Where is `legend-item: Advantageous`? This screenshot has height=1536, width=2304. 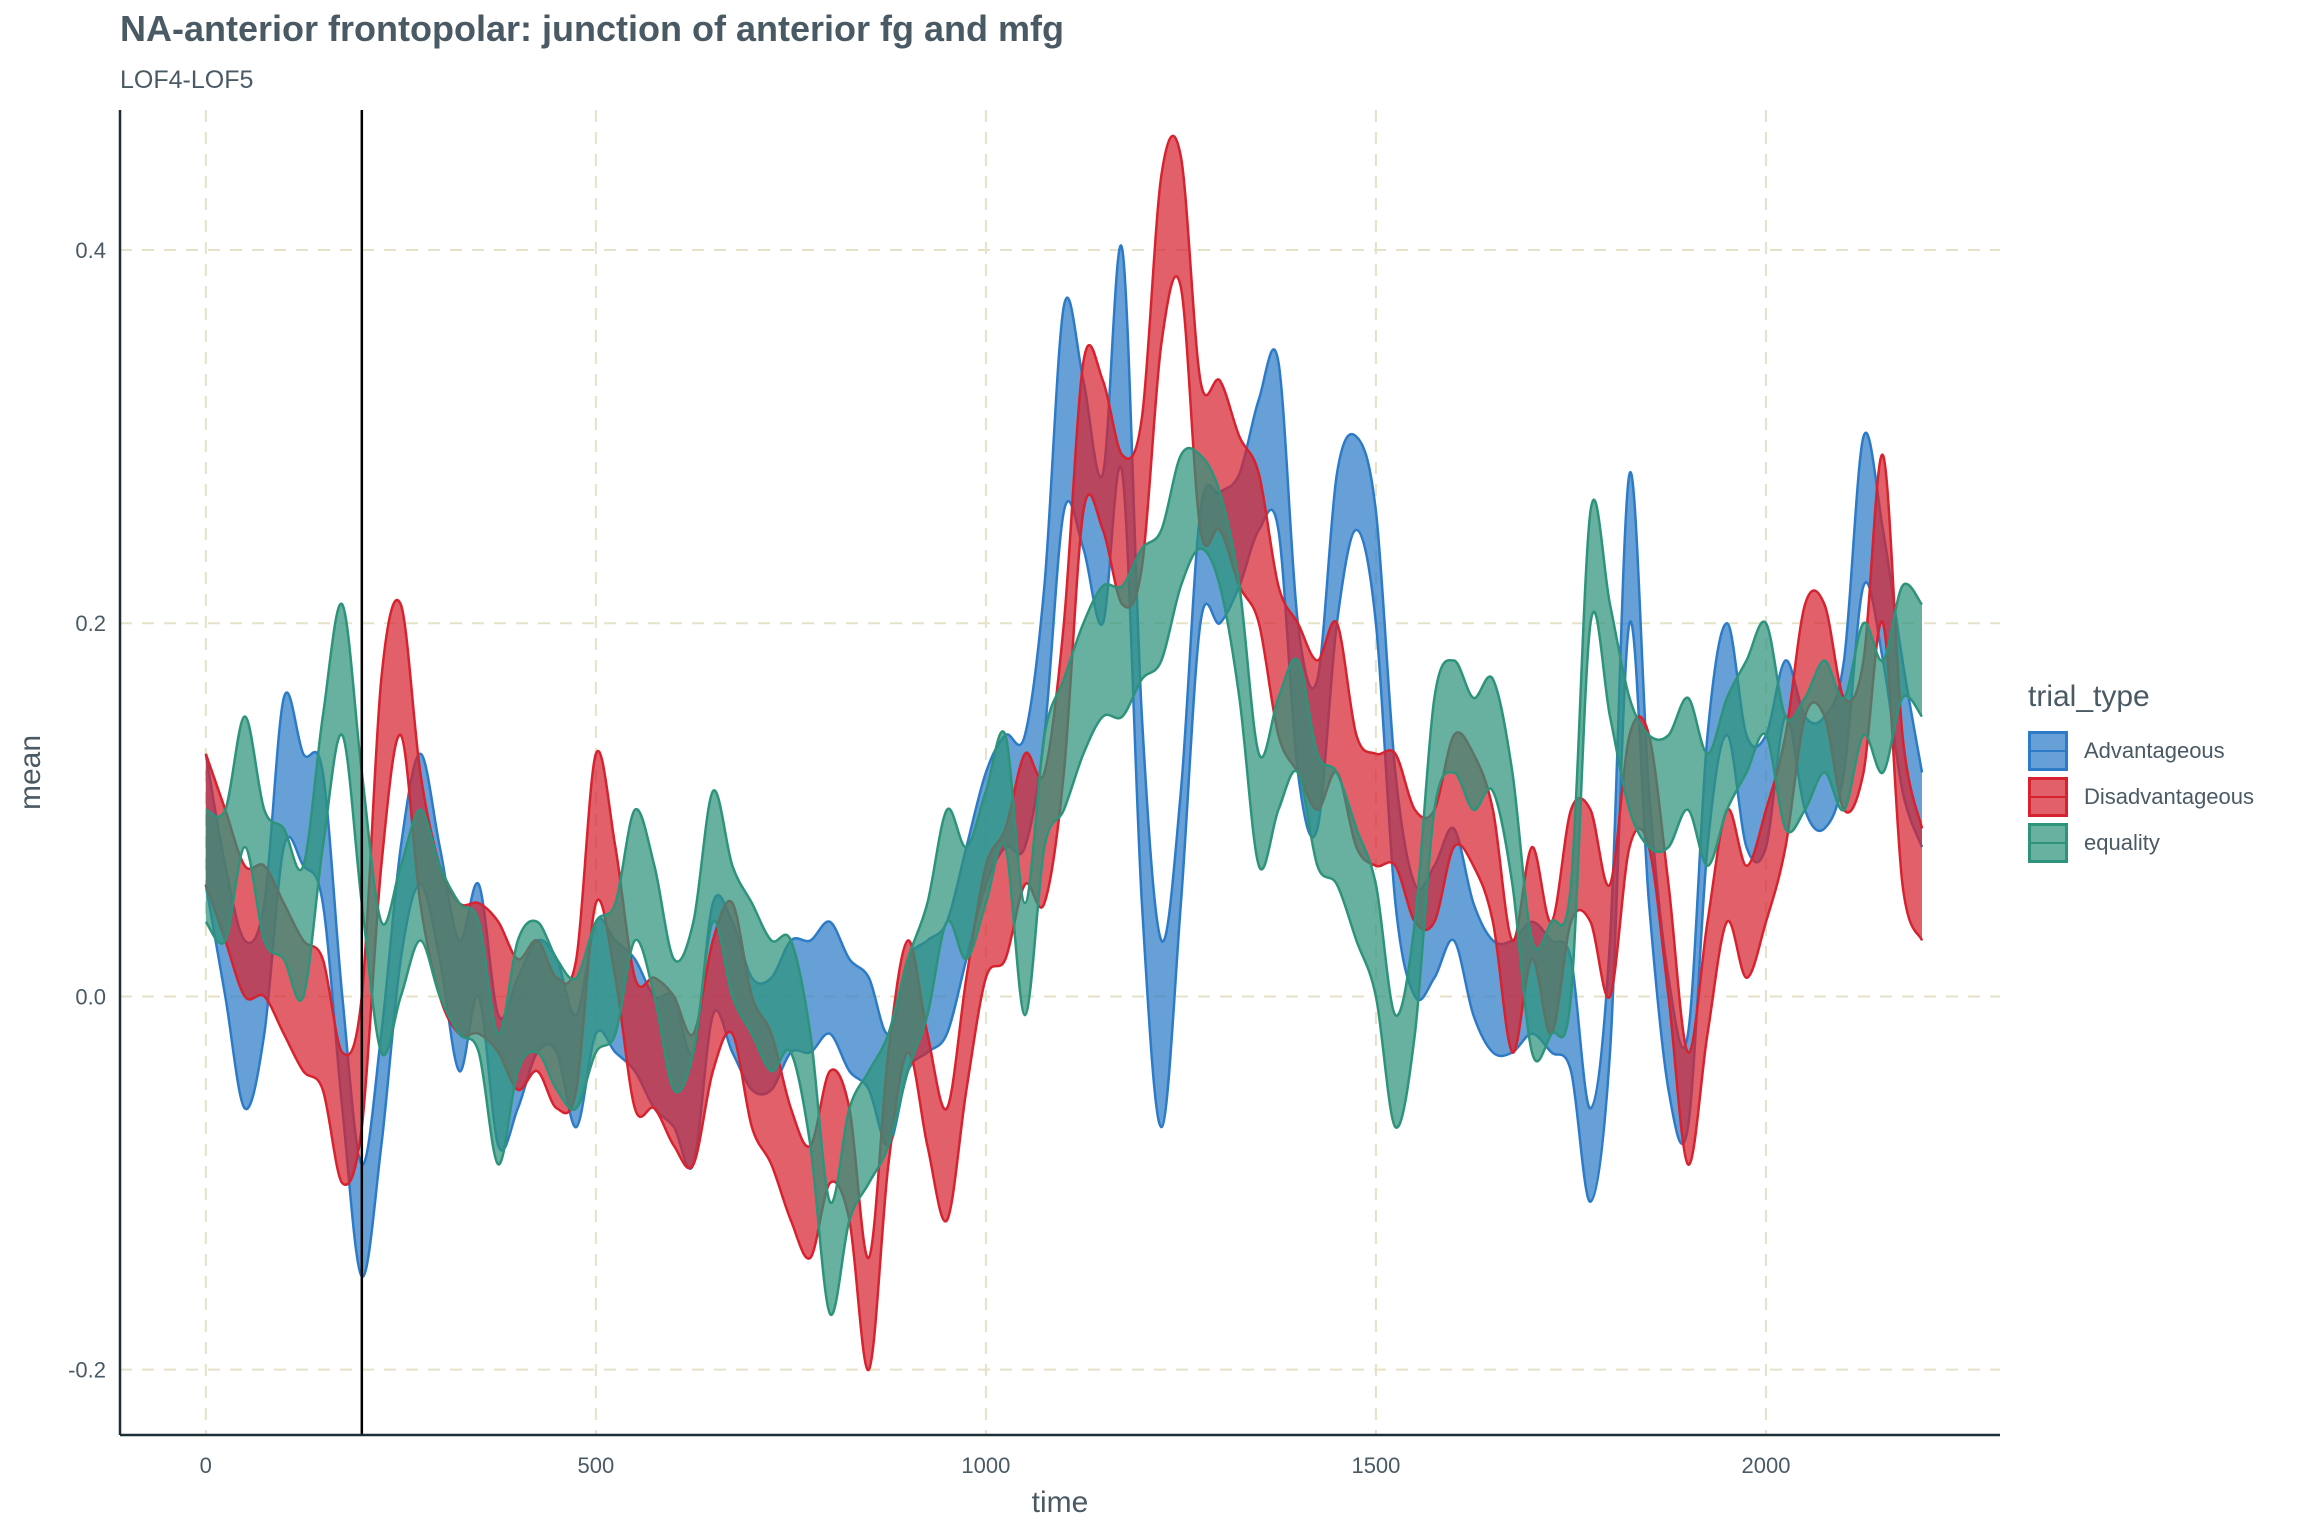 legend-item: Advantageous is located at coordinates (2141, 751).